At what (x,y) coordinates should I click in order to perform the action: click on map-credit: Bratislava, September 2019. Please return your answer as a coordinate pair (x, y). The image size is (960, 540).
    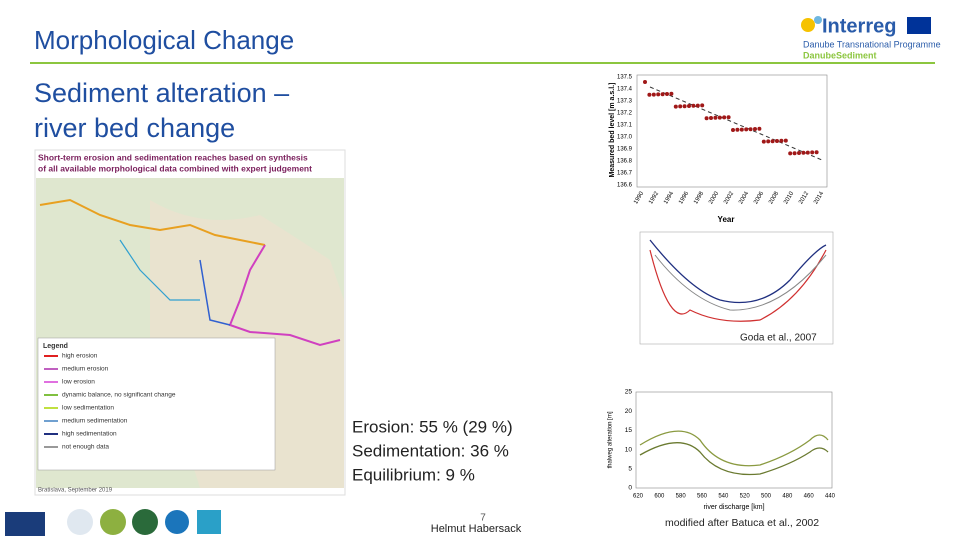
    Looking at the image, I should click on (75, 491).